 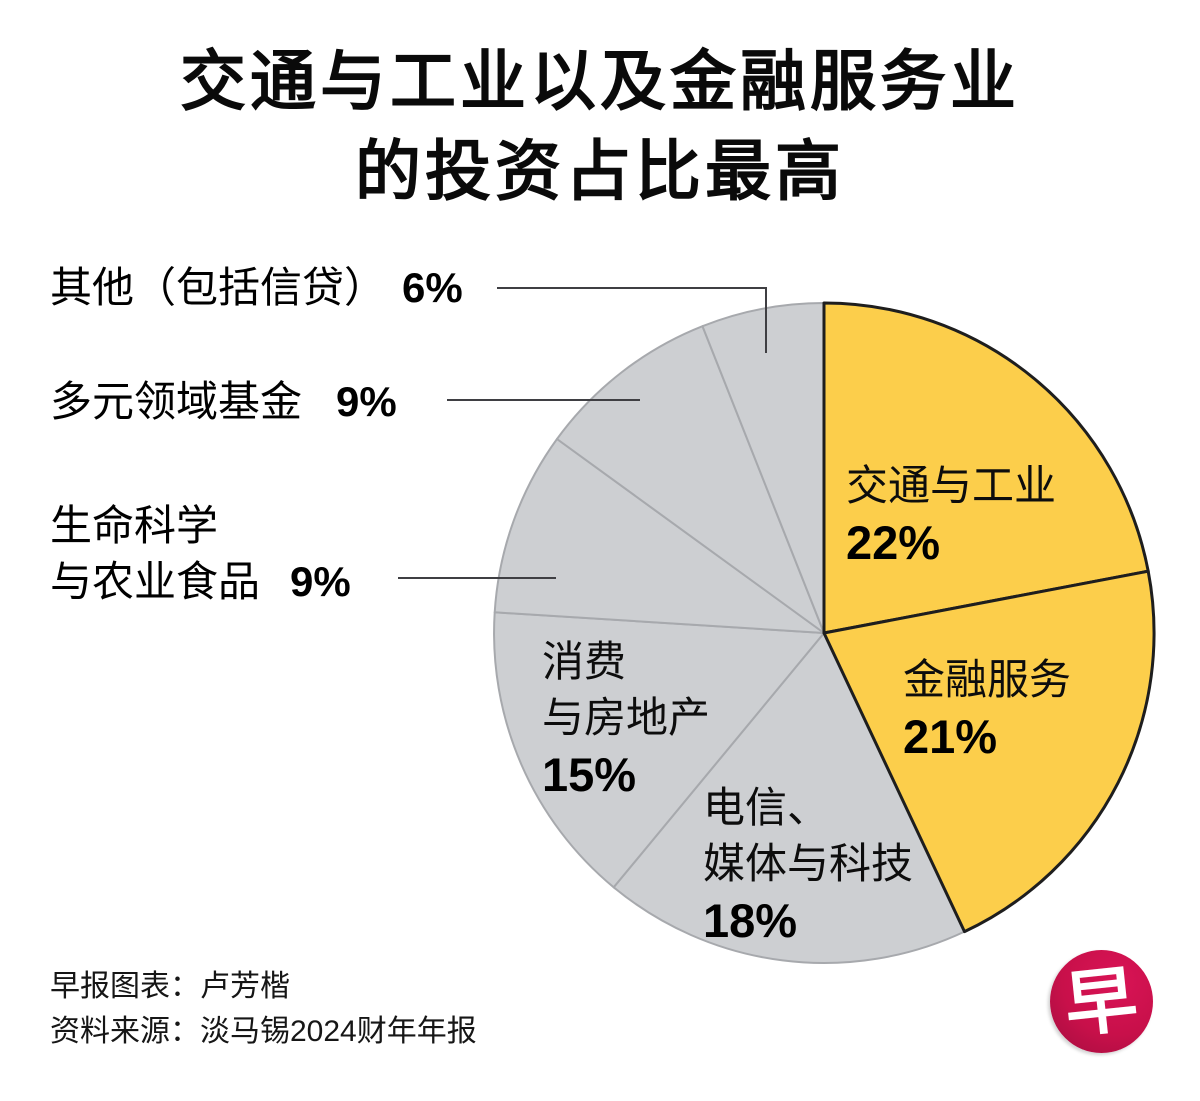 I want to click on footer-source: 资料来源：淡马锡2024财年年报, so click(x=263, y=1031).